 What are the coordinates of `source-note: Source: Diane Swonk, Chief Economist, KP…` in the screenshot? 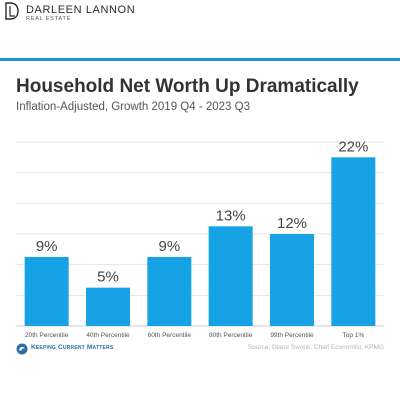 It's located at (315, 347).